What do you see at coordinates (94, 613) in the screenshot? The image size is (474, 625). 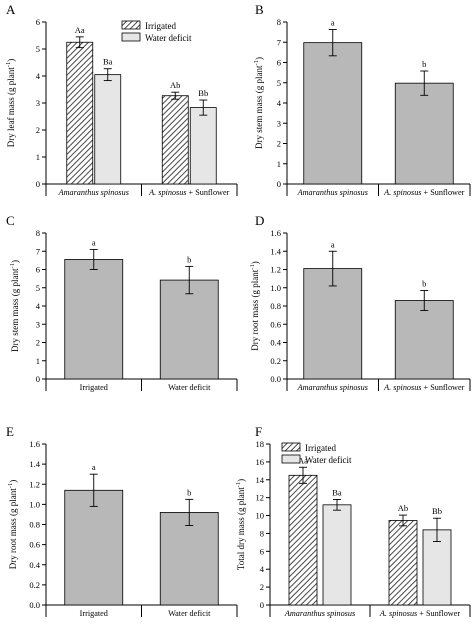 I see `x-category-label: Irrigated` at bounding box center [94, 613].